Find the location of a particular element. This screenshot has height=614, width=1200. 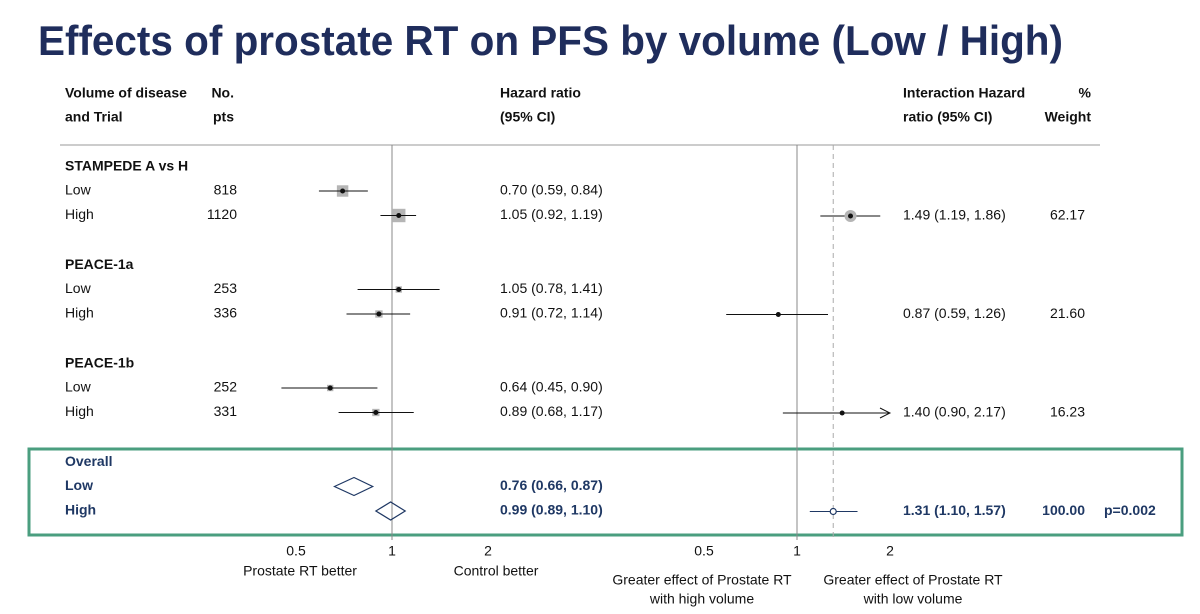

axis-label: Prostate RT better is located at coordinates (300, 571).